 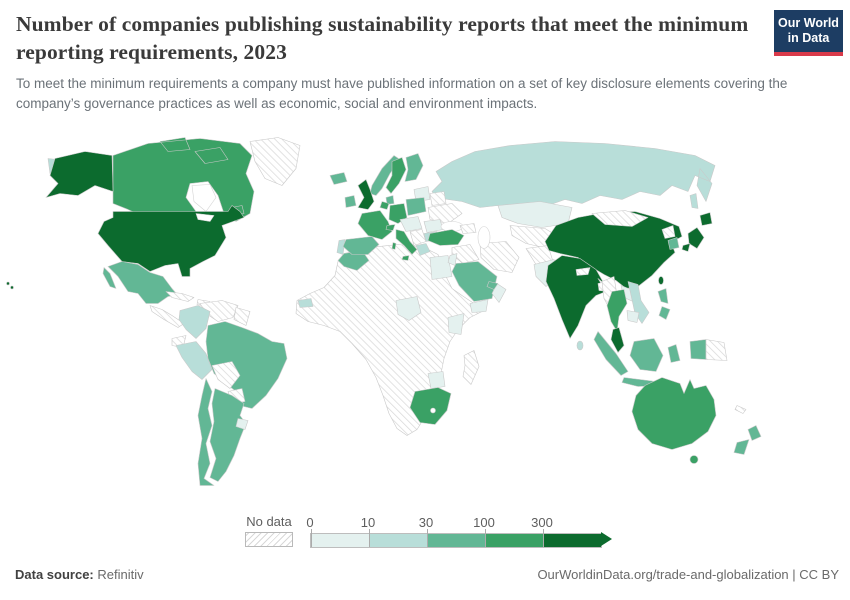 What do you see at coordinates (499, 257) in the screenshot?
I see `country-iran` at bounding box center [499, 257].